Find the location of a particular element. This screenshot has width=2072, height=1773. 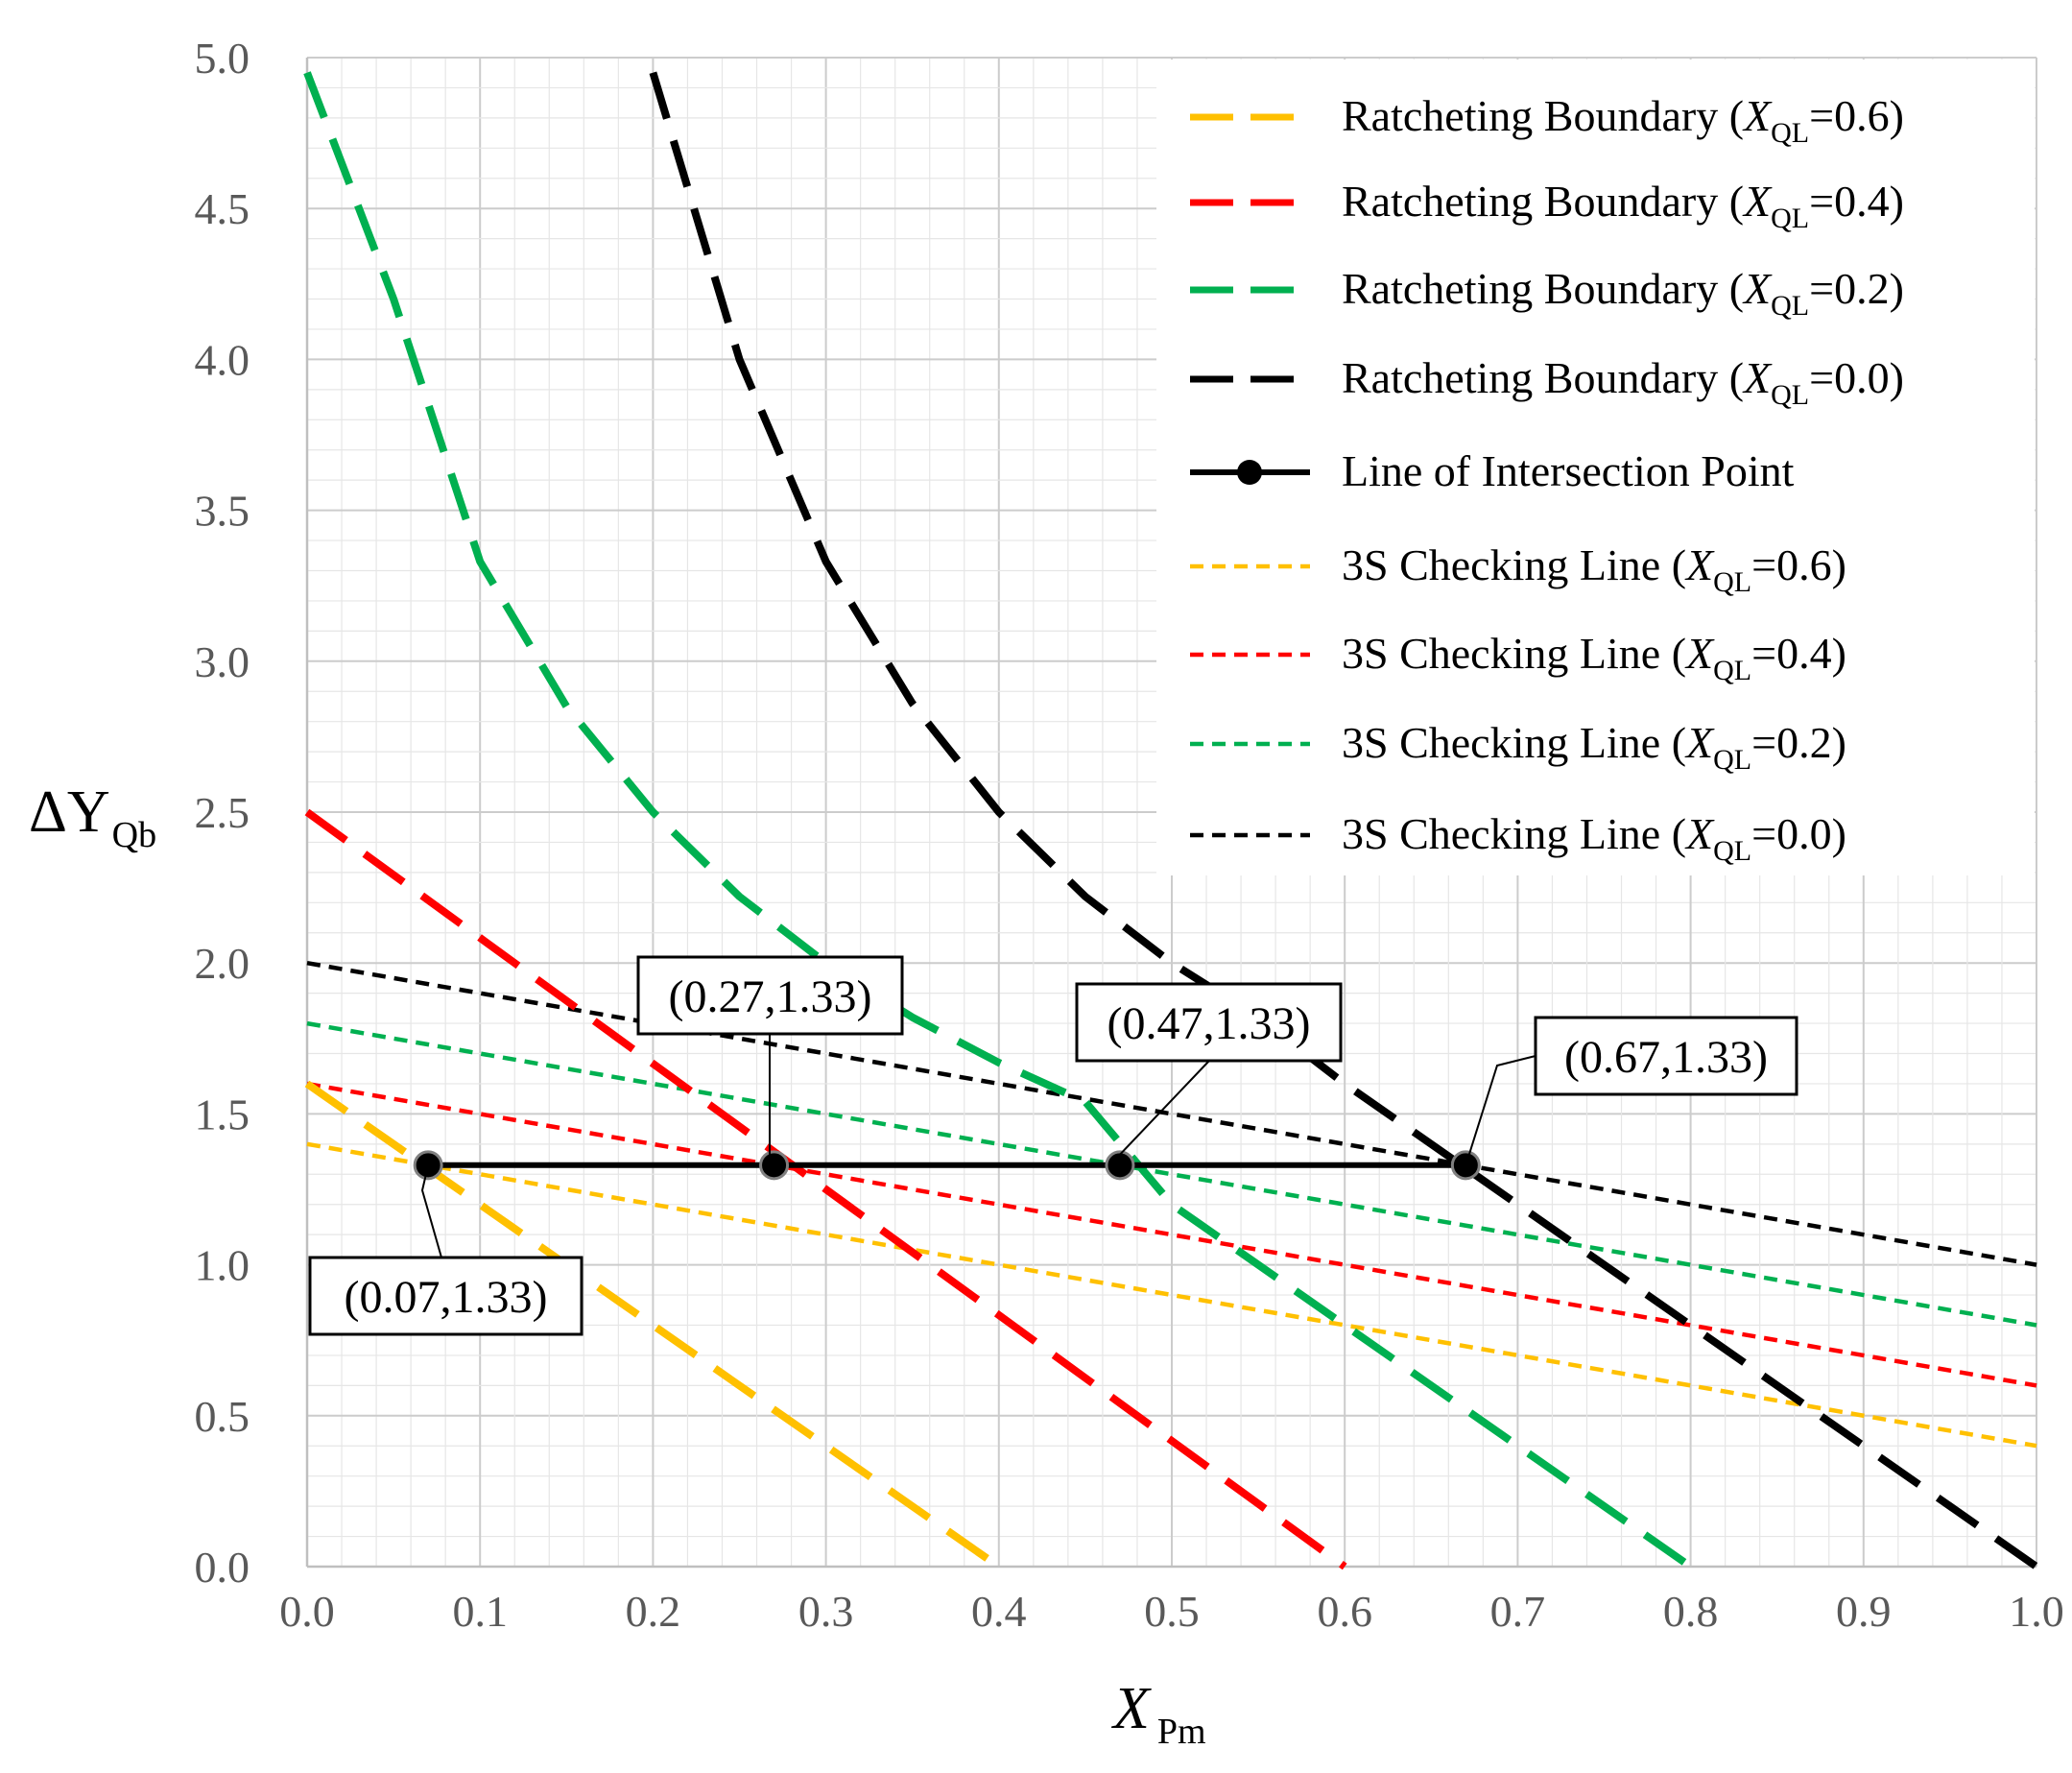

y-tick-label: 2.5 is located at coordinates (223, 812).